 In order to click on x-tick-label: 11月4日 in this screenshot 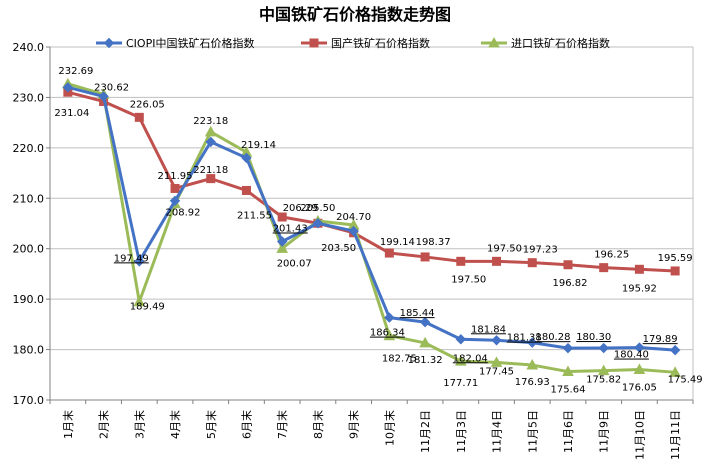, I will do `click(497, 431)`.